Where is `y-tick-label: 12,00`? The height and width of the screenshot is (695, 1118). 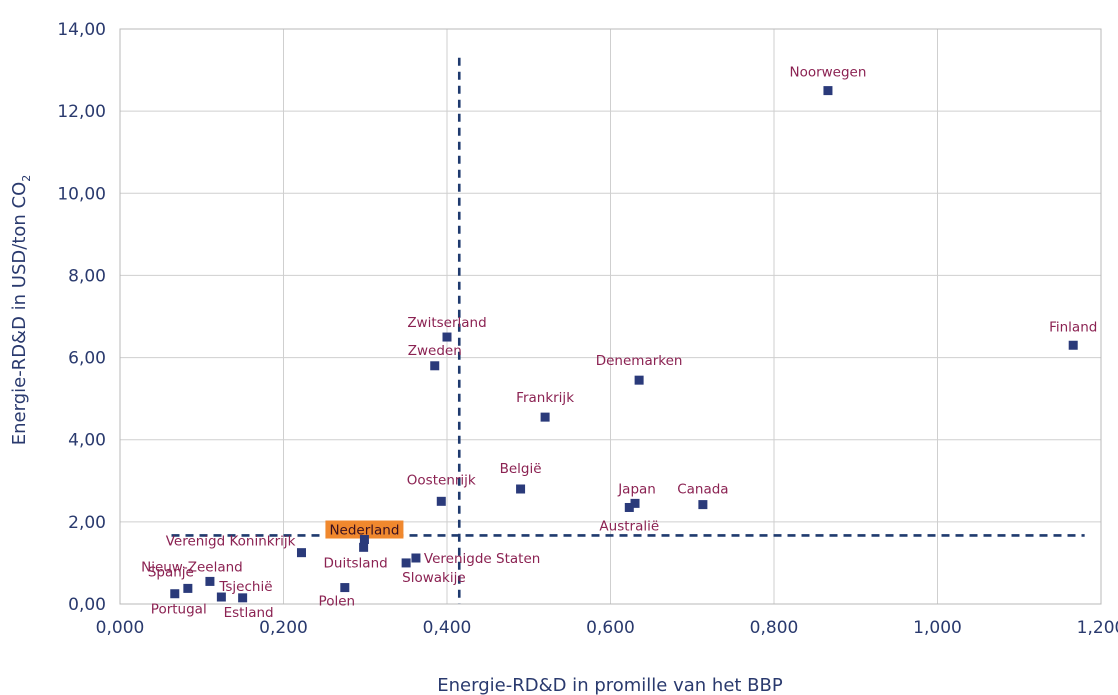
y-tick-label: 12,00 is located at coordinates (81, 112).